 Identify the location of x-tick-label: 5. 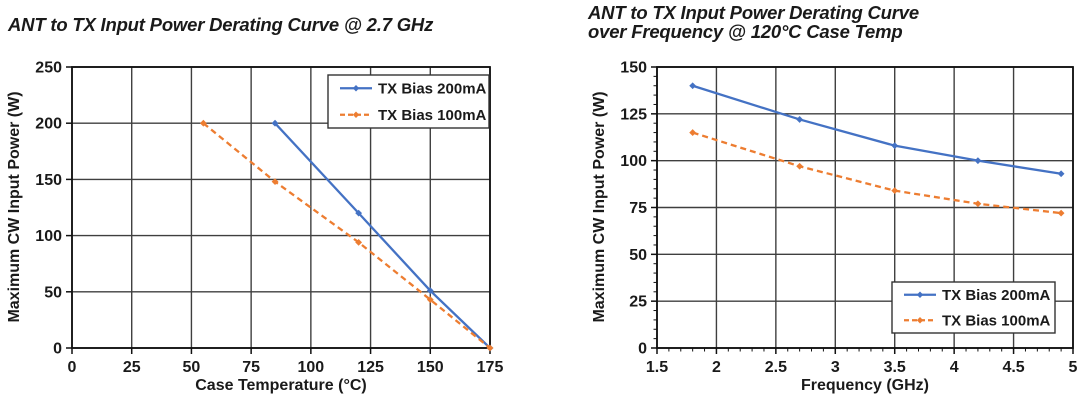
(1073, 367).